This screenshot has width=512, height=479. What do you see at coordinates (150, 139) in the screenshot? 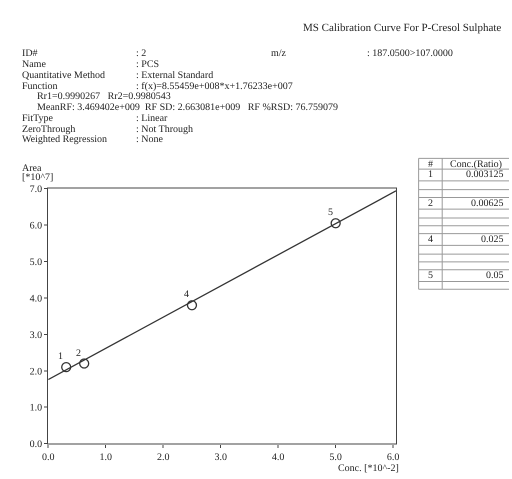
I see `text: : None` at bounding box center [150, 139].